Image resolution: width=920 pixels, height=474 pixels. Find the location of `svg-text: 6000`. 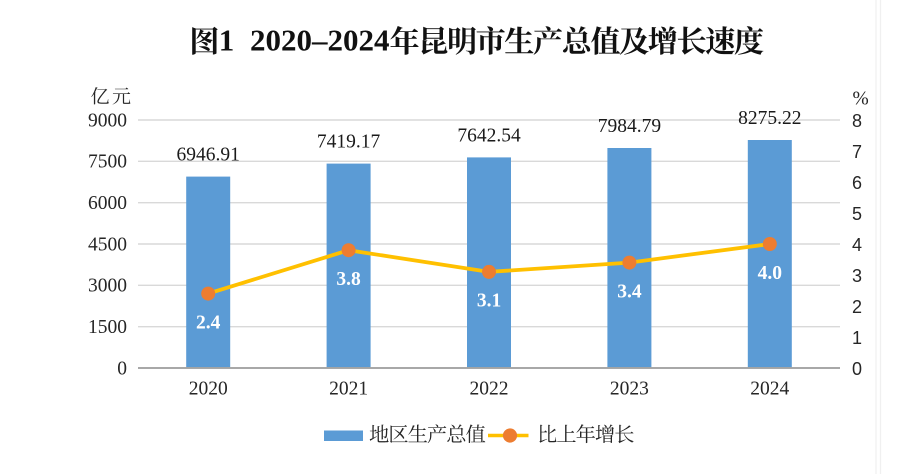

svg-text: 6000 is located at coordinates (107, 203).